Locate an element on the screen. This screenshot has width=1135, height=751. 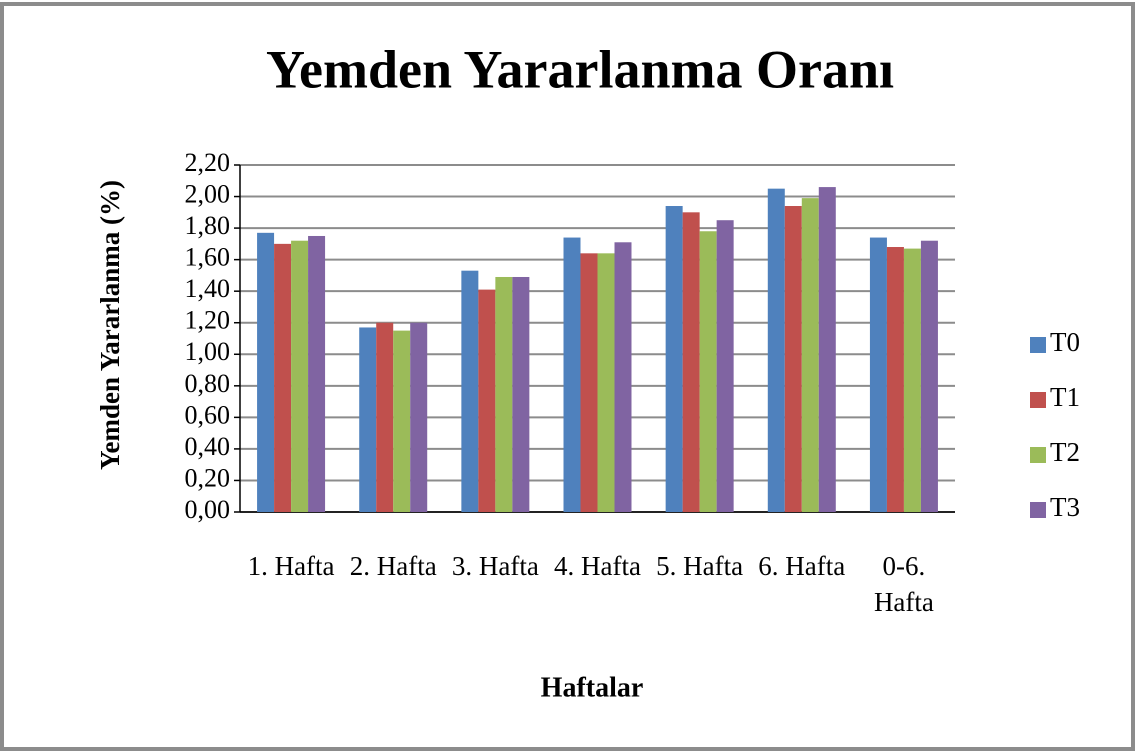
x-tick-label: 1. Hafta is located at coordinates (291, 566).